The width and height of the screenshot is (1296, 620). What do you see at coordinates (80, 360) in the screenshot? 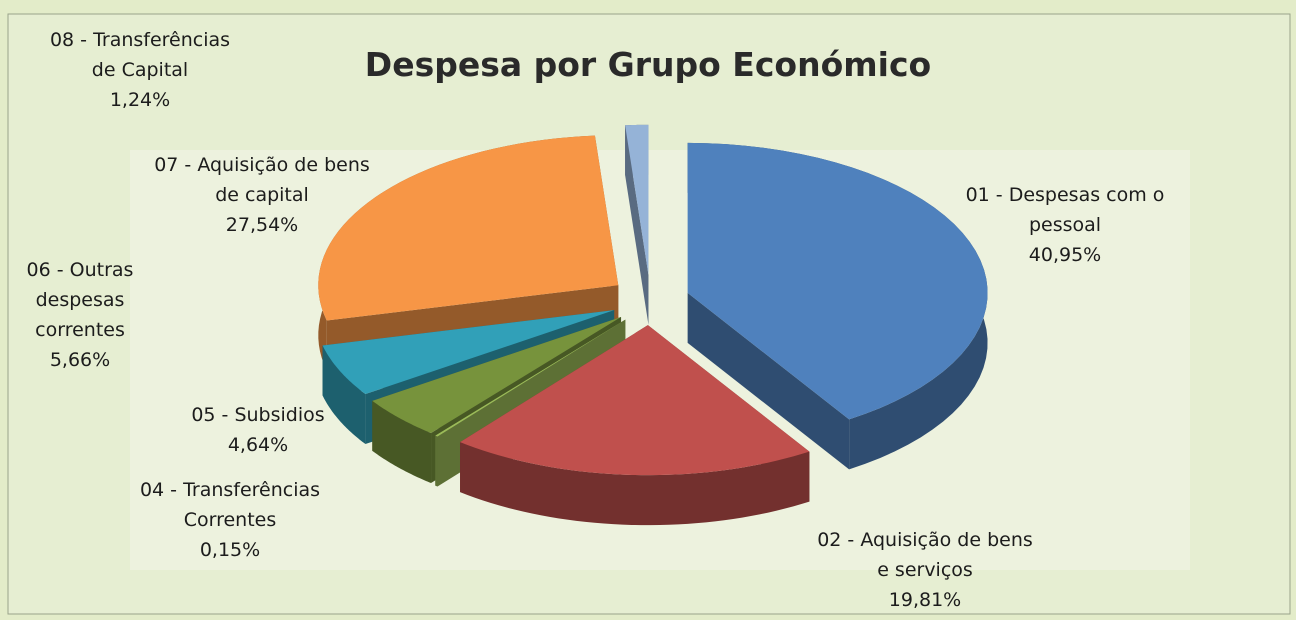
I see `value-label: 5,66%` at bounding box center [80, 360].